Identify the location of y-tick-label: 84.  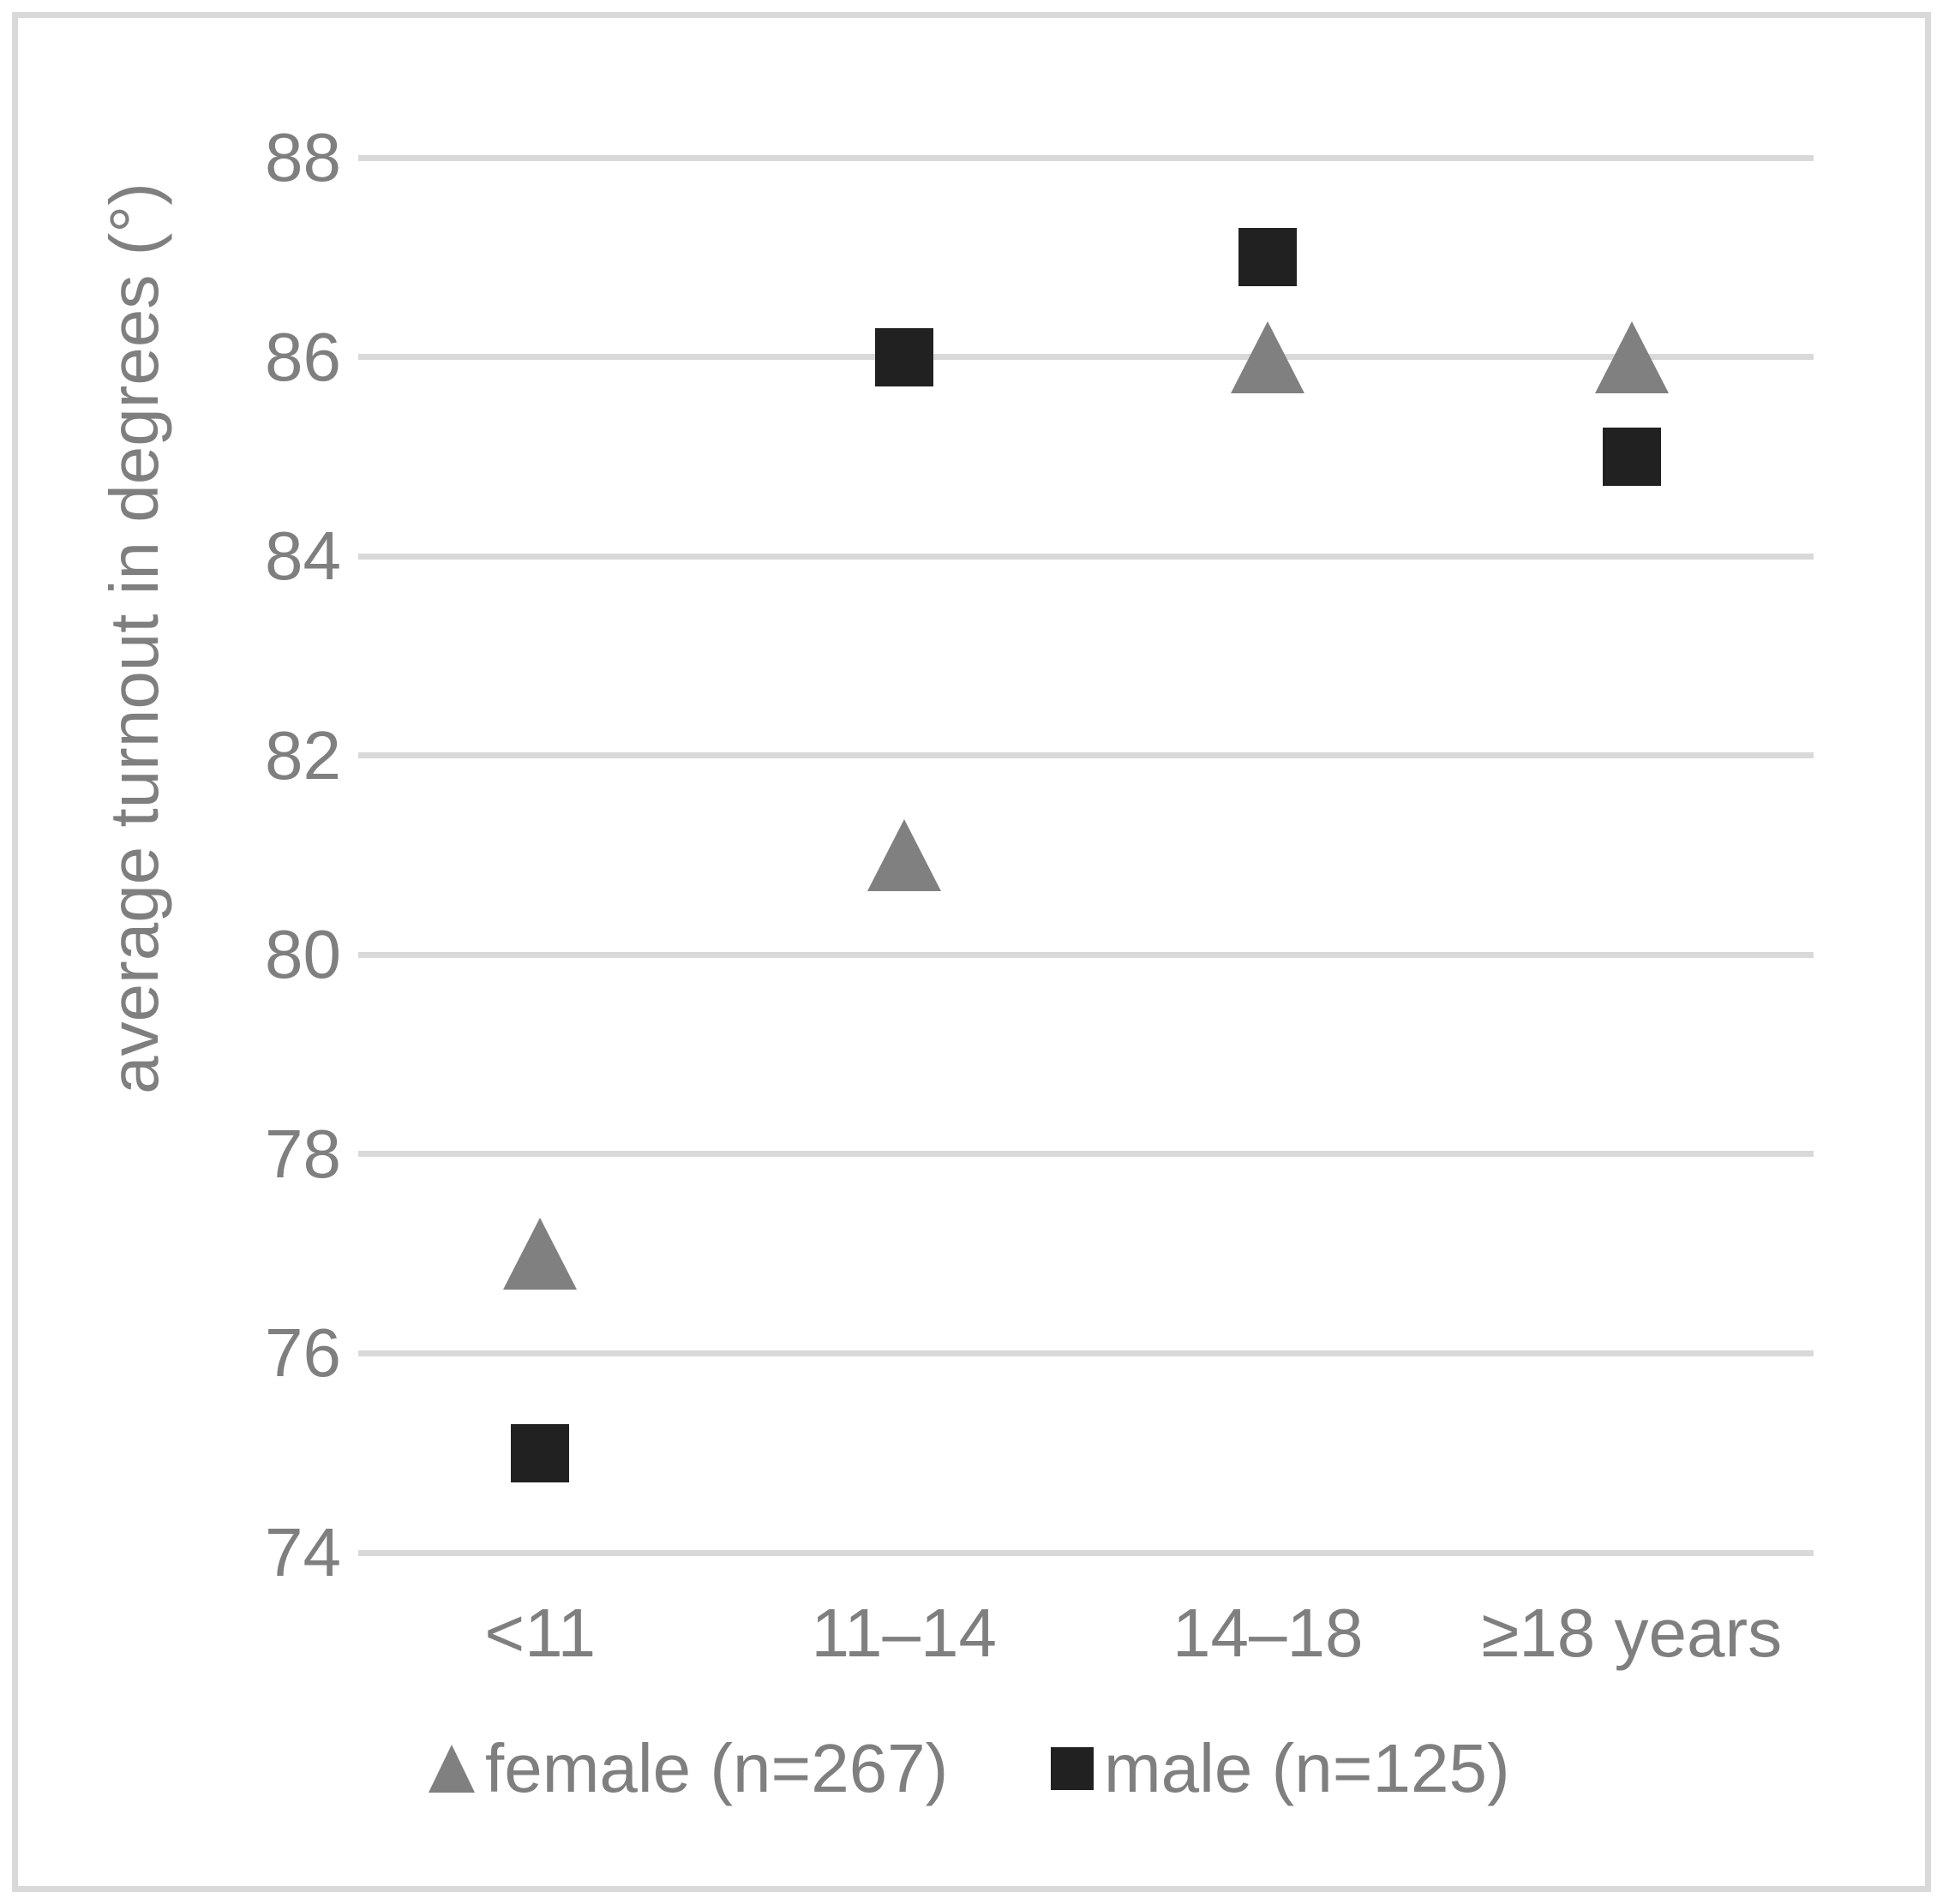
(303, 556).